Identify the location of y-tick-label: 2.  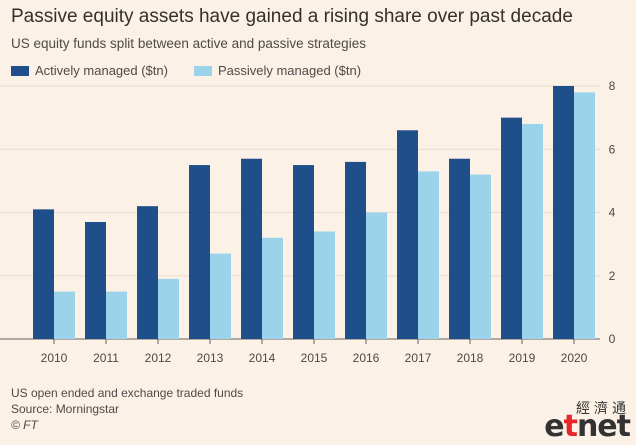
(612, 276).